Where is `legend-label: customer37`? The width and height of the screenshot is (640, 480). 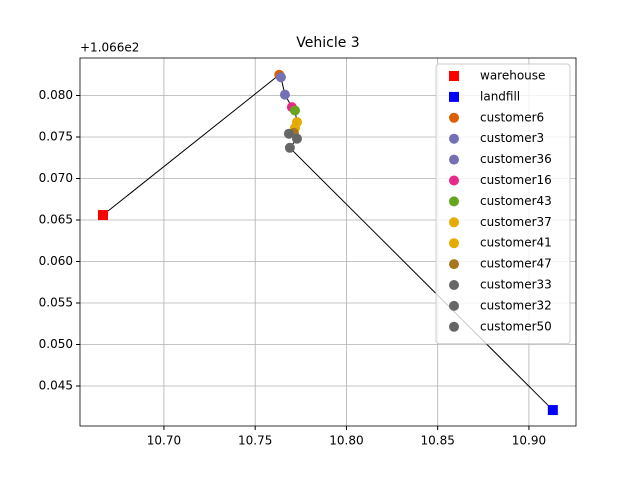 legend-label: customer37 is located at coordinates (516, 222).